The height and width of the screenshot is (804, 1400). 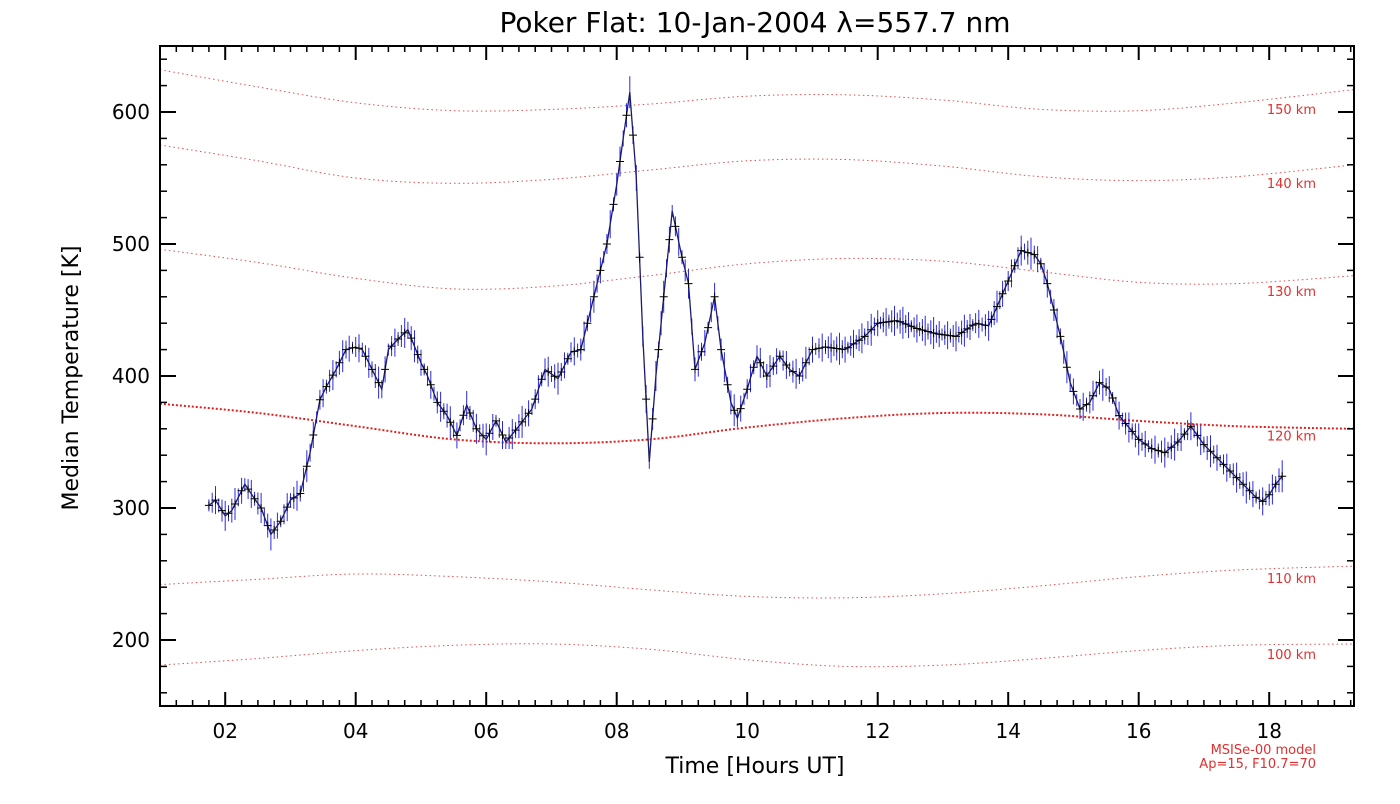 What do you see at coordinates (1007, 731) in the screenshot?
I see `x-tick-label: 14` at bounding box center [1007, 731].